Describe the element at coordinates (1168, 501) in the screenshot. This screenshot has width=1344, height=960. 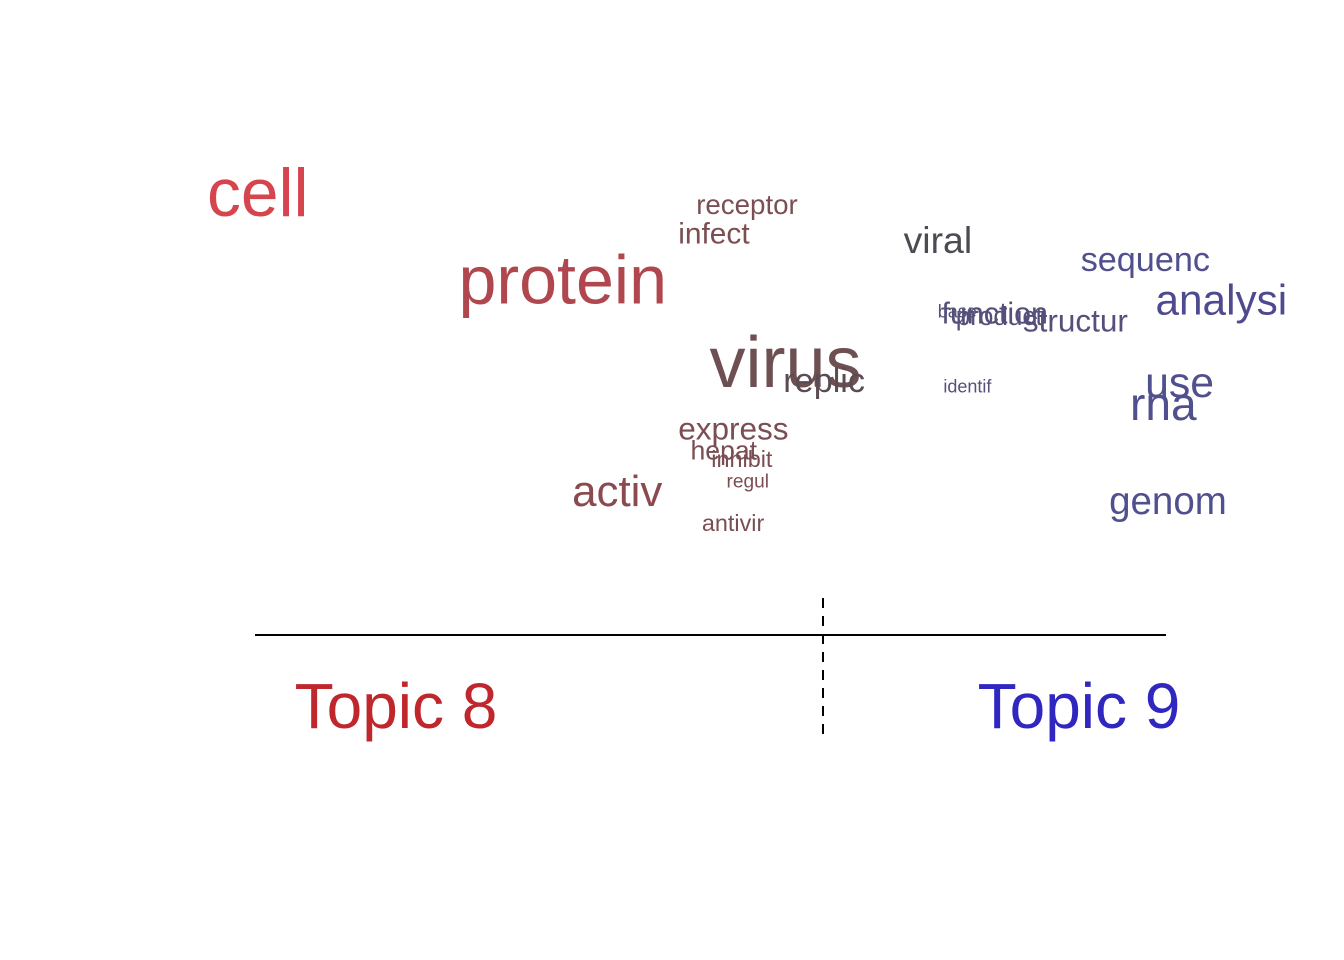
I see `word-genom: genom` at that location.